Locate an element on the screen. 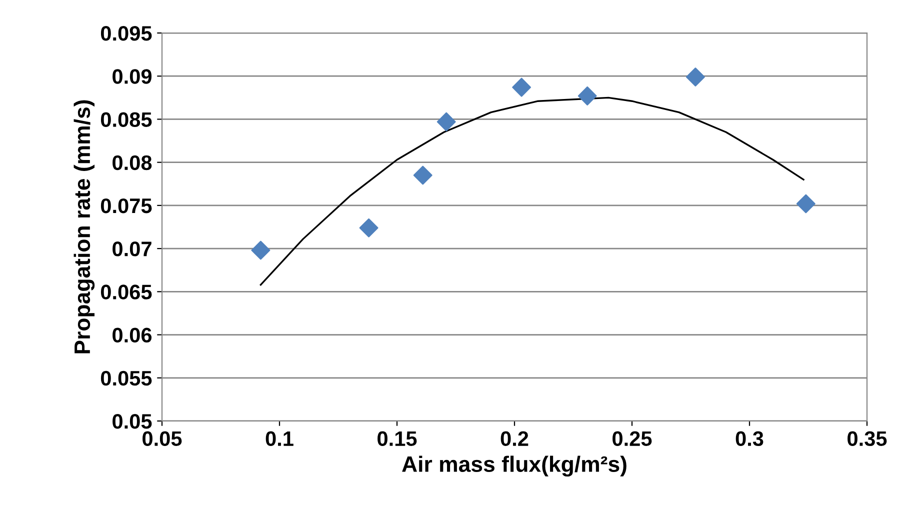 This screenshot has height=519, width=908. y-tick-label: 0.065 is located at coordinates (126, 292).